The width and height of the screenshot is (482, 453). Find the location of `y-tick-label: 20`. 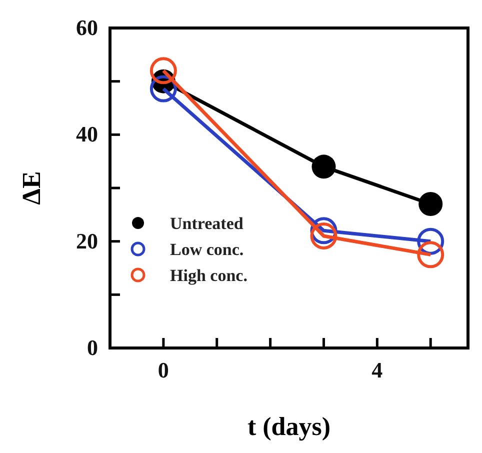

y-tick-label: 20 is located at coordinates (87, 241).